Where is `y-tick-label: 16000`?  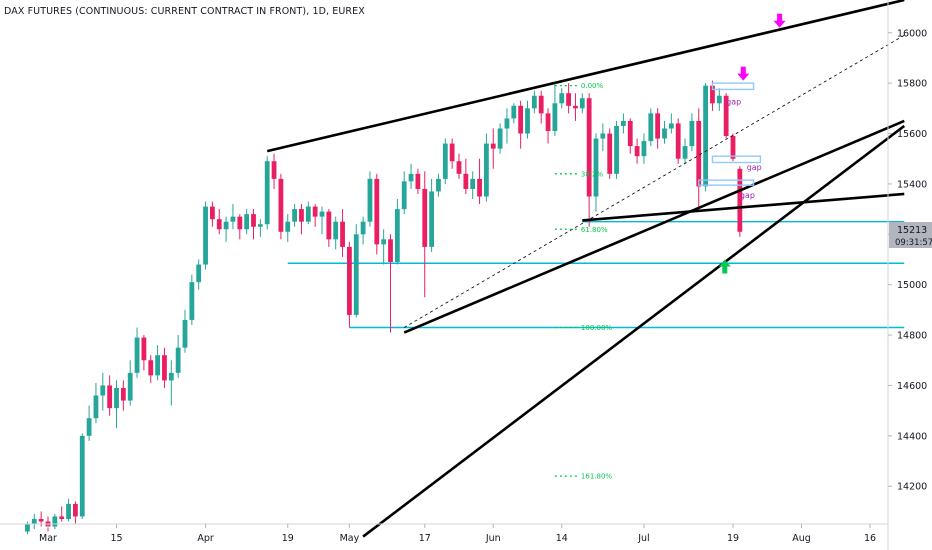
y-tick-label: 16000 is located at coordinates (912, 33).